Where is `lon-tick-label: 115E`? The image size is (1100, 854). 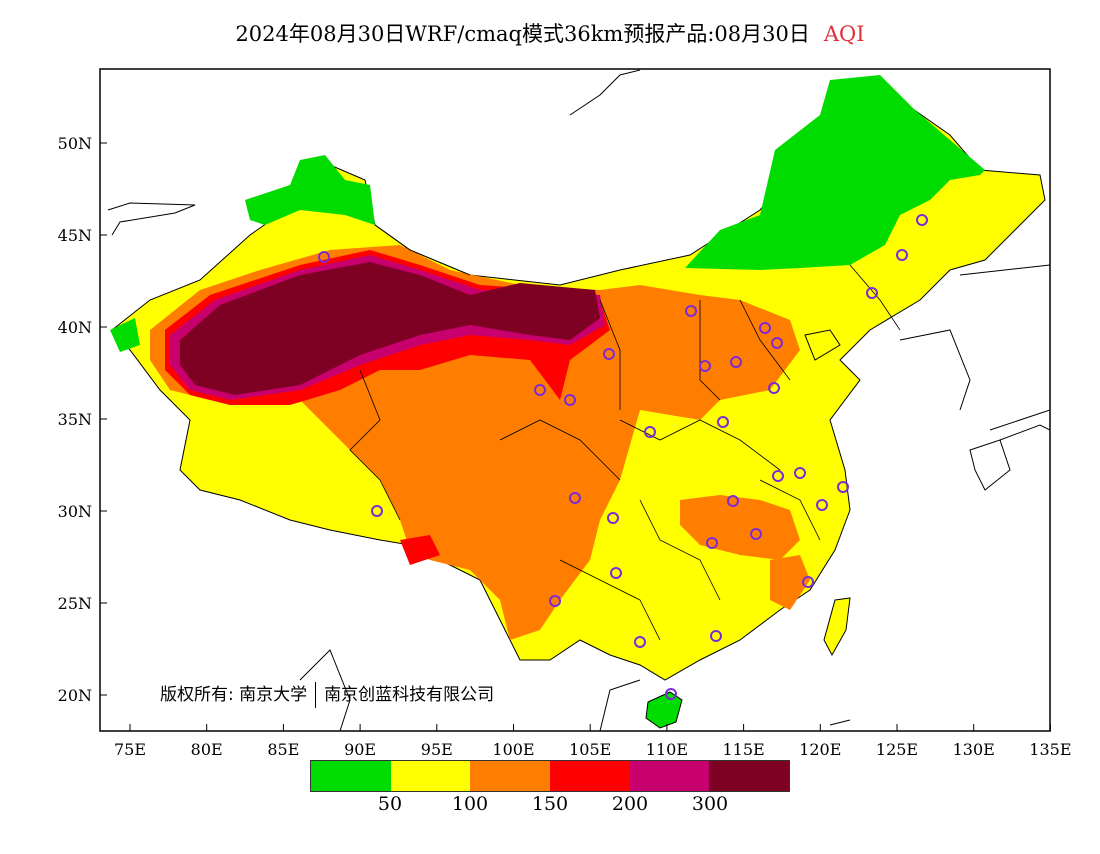
lon-tick-label: 115E is located at coordinates (743, 749).